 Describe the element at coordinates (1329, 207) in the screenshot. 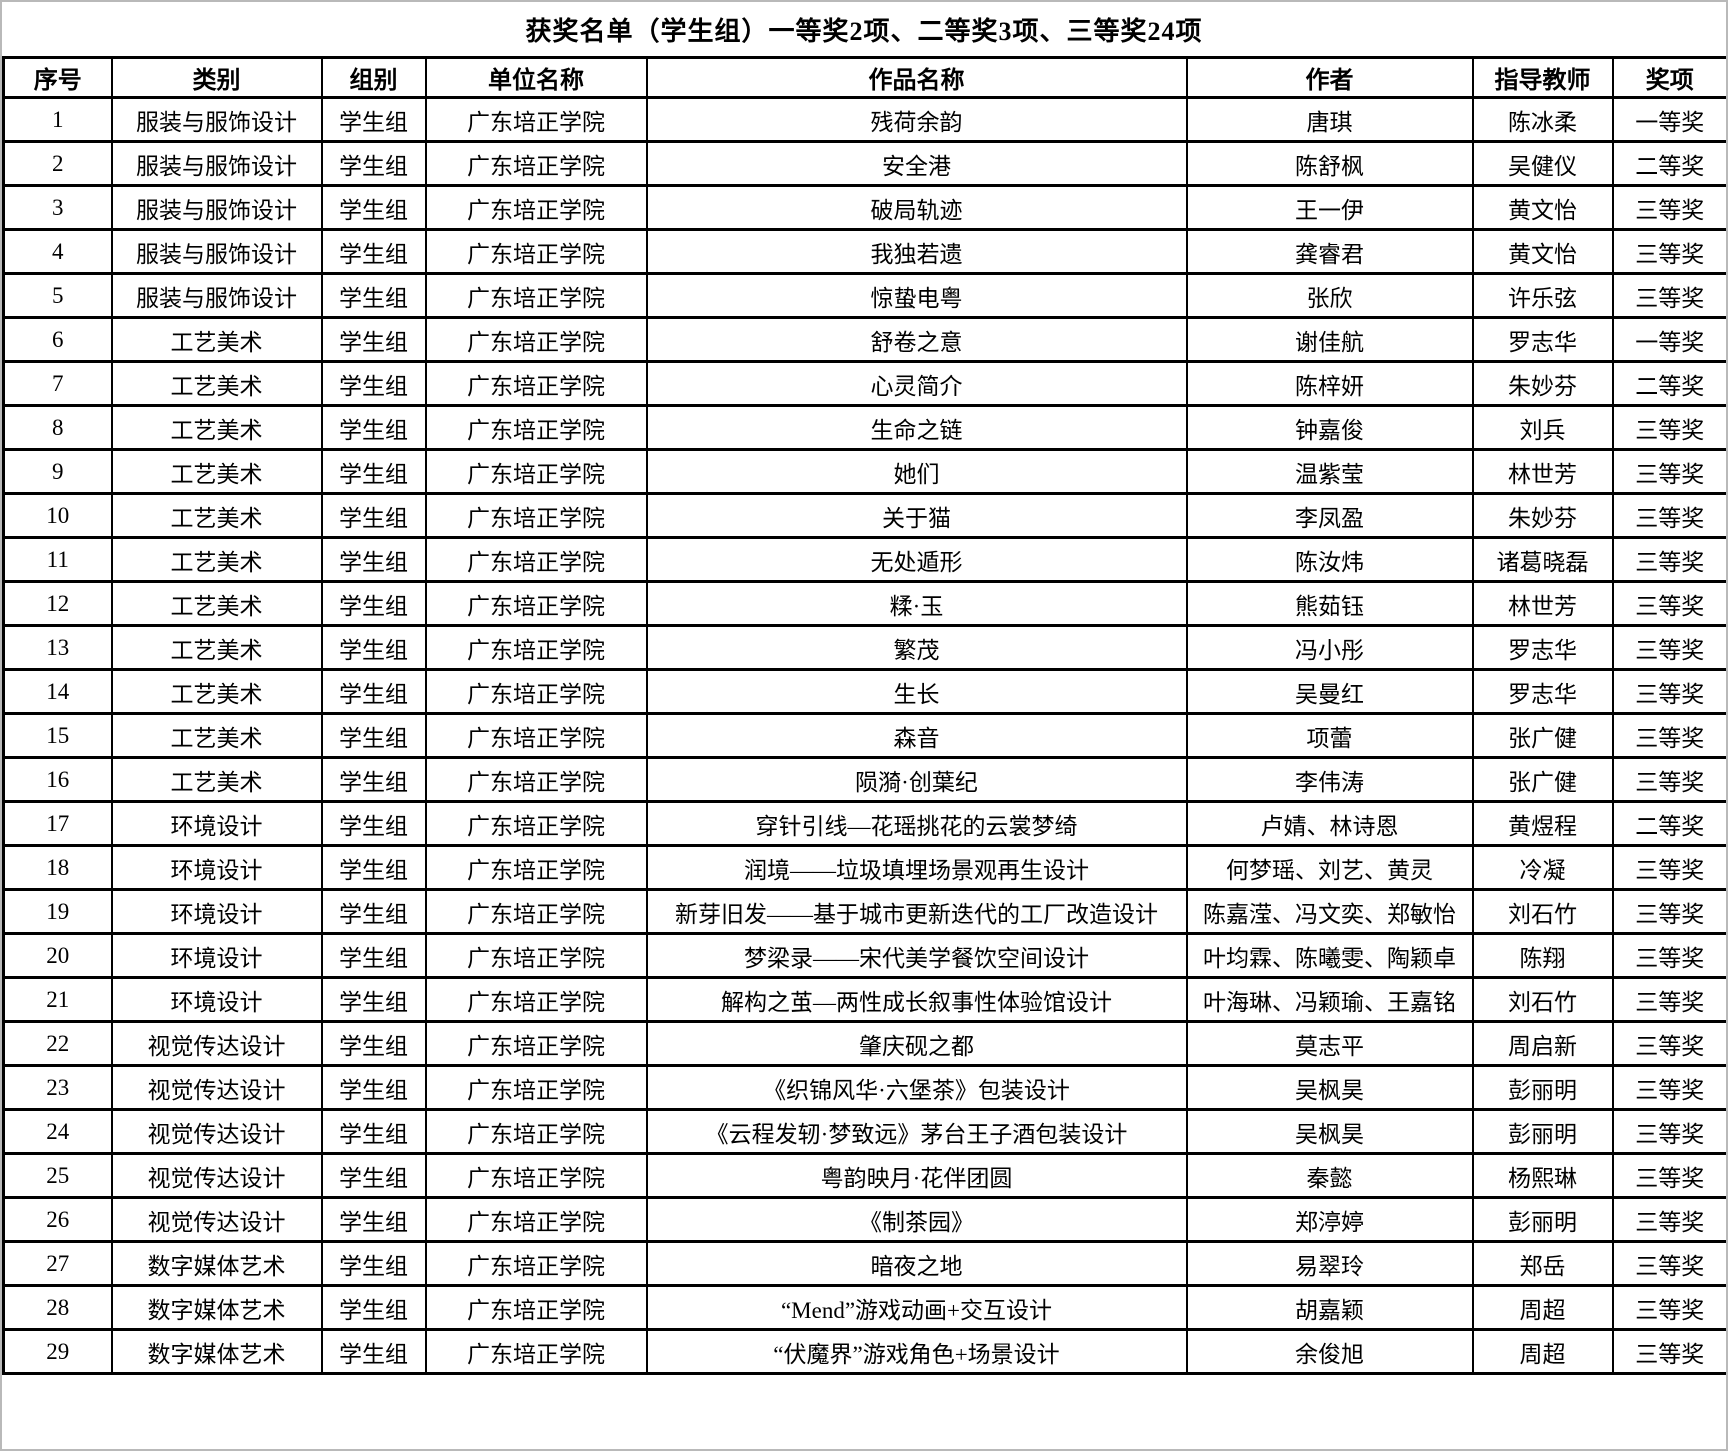

I see `table-cell: 王一伊` at that location.